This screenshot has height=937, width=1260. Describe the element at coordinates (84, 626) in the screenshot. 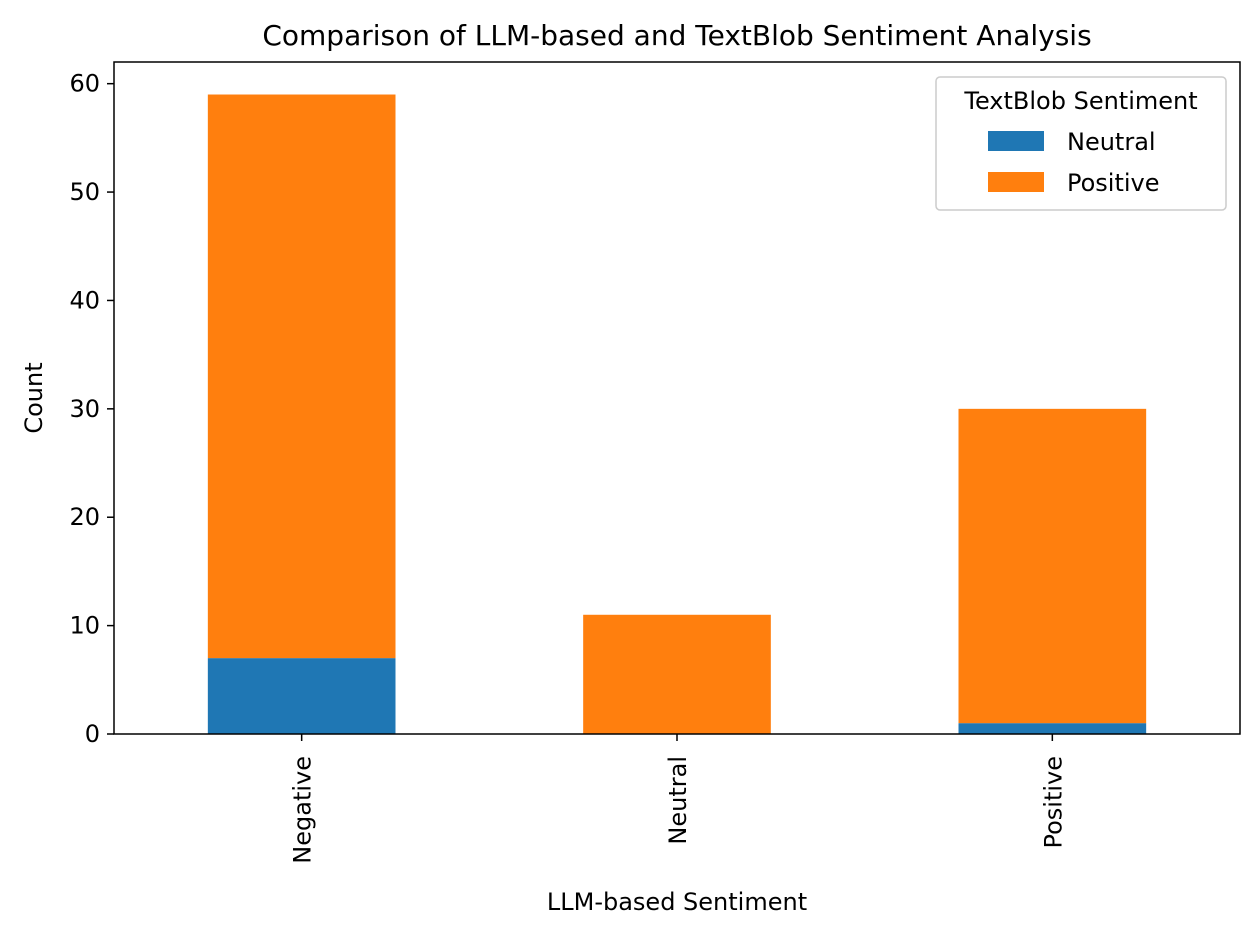

I see `y-tick-label: 10` at that location.